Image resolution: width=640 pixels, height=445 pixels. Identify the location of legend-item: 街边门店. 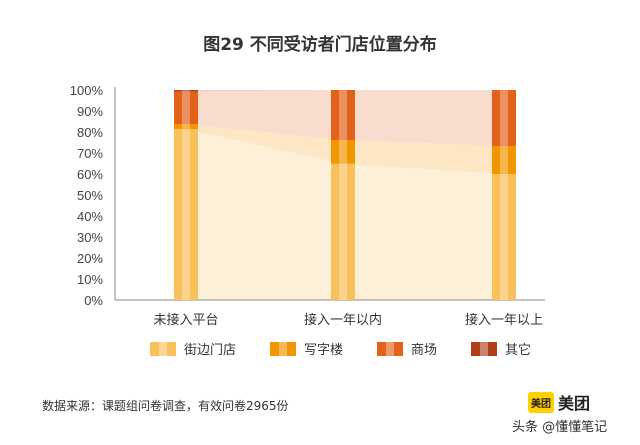
(193, 348).